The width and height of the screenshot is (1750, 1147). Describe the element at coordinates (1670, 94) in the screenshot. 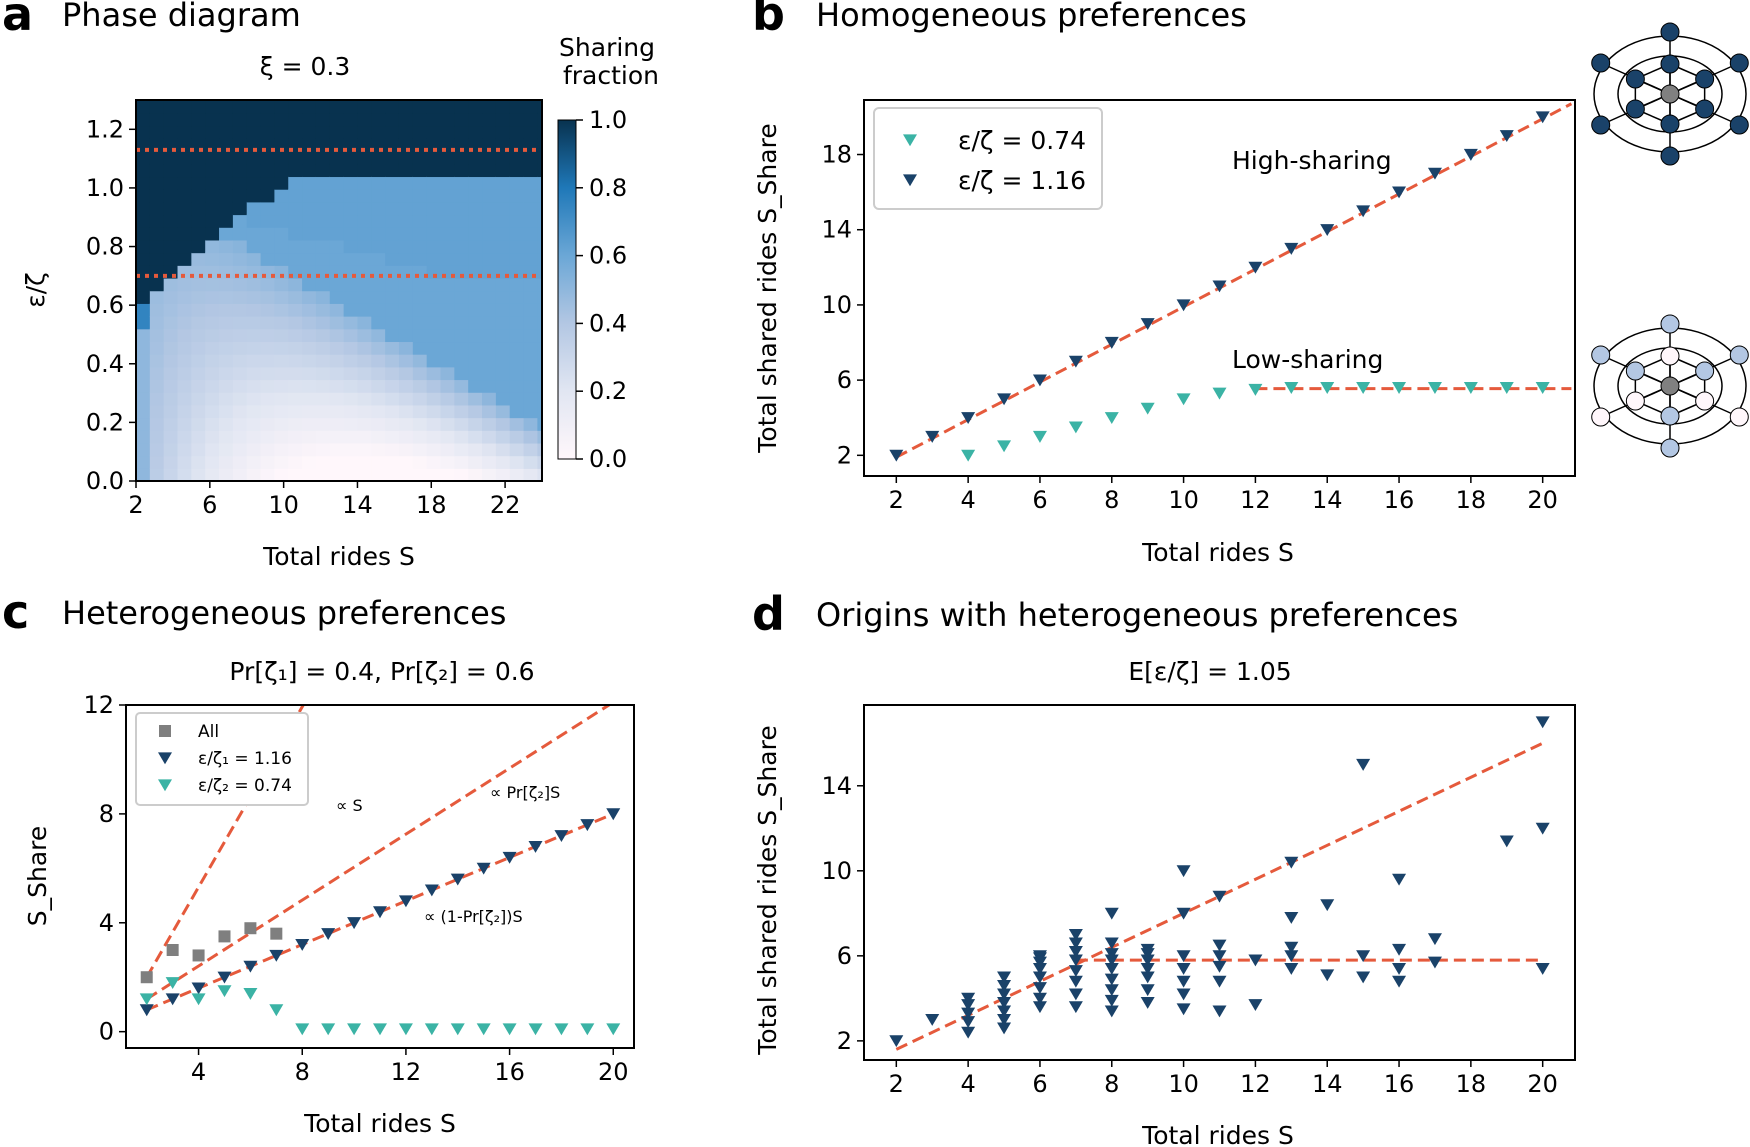

I see `high-sharing-network-icon` at that location.